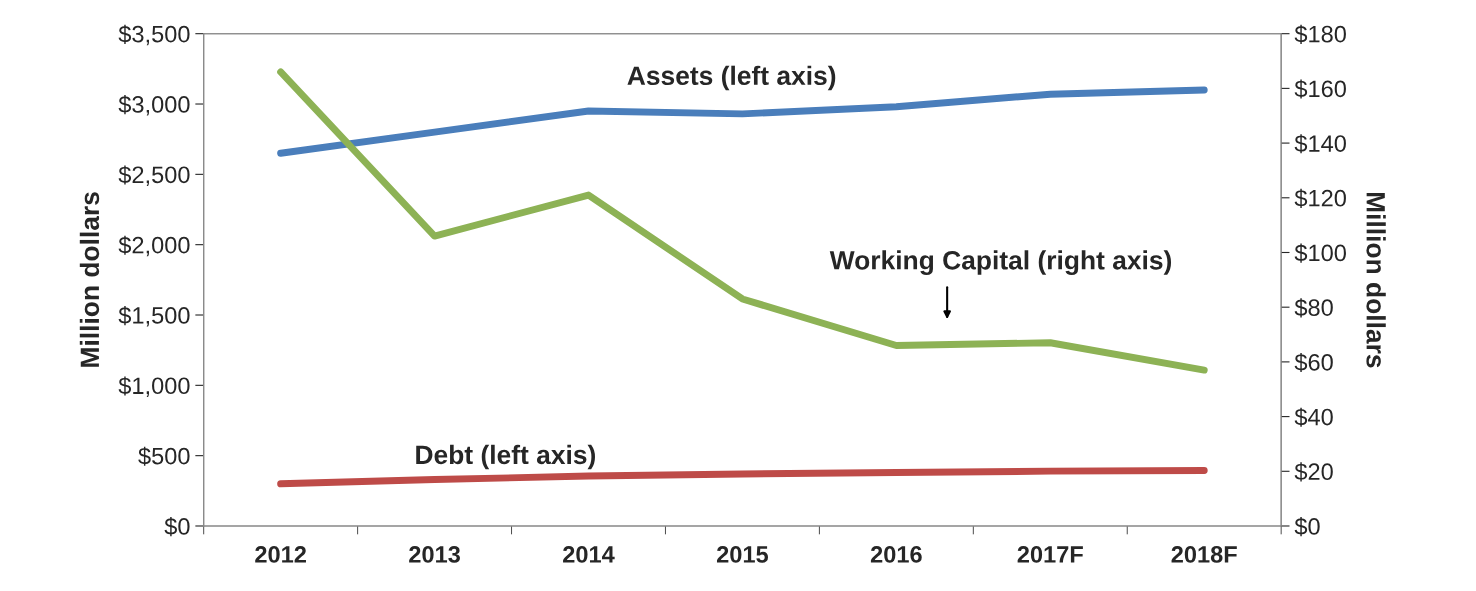 The image size is (1476, 591). I want to click on x-tick-label: 2015, so click(742, 554).